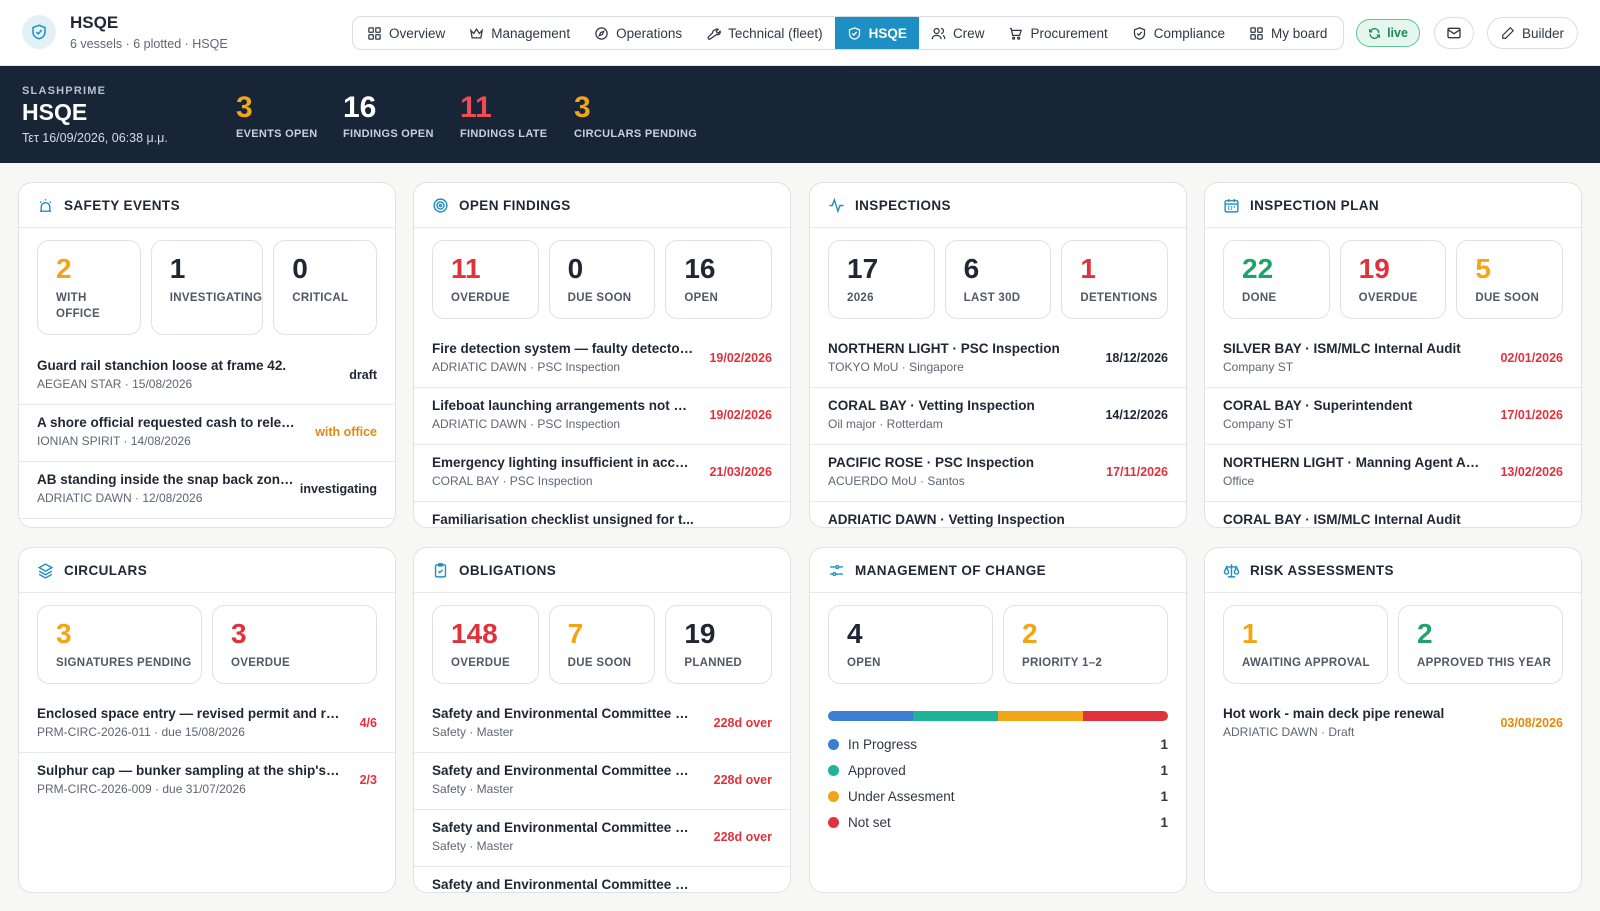  Describe the element at coordinates (636, 134) in the screenshot. I see `stat-label: CIRCULARS PENDING` at that location.